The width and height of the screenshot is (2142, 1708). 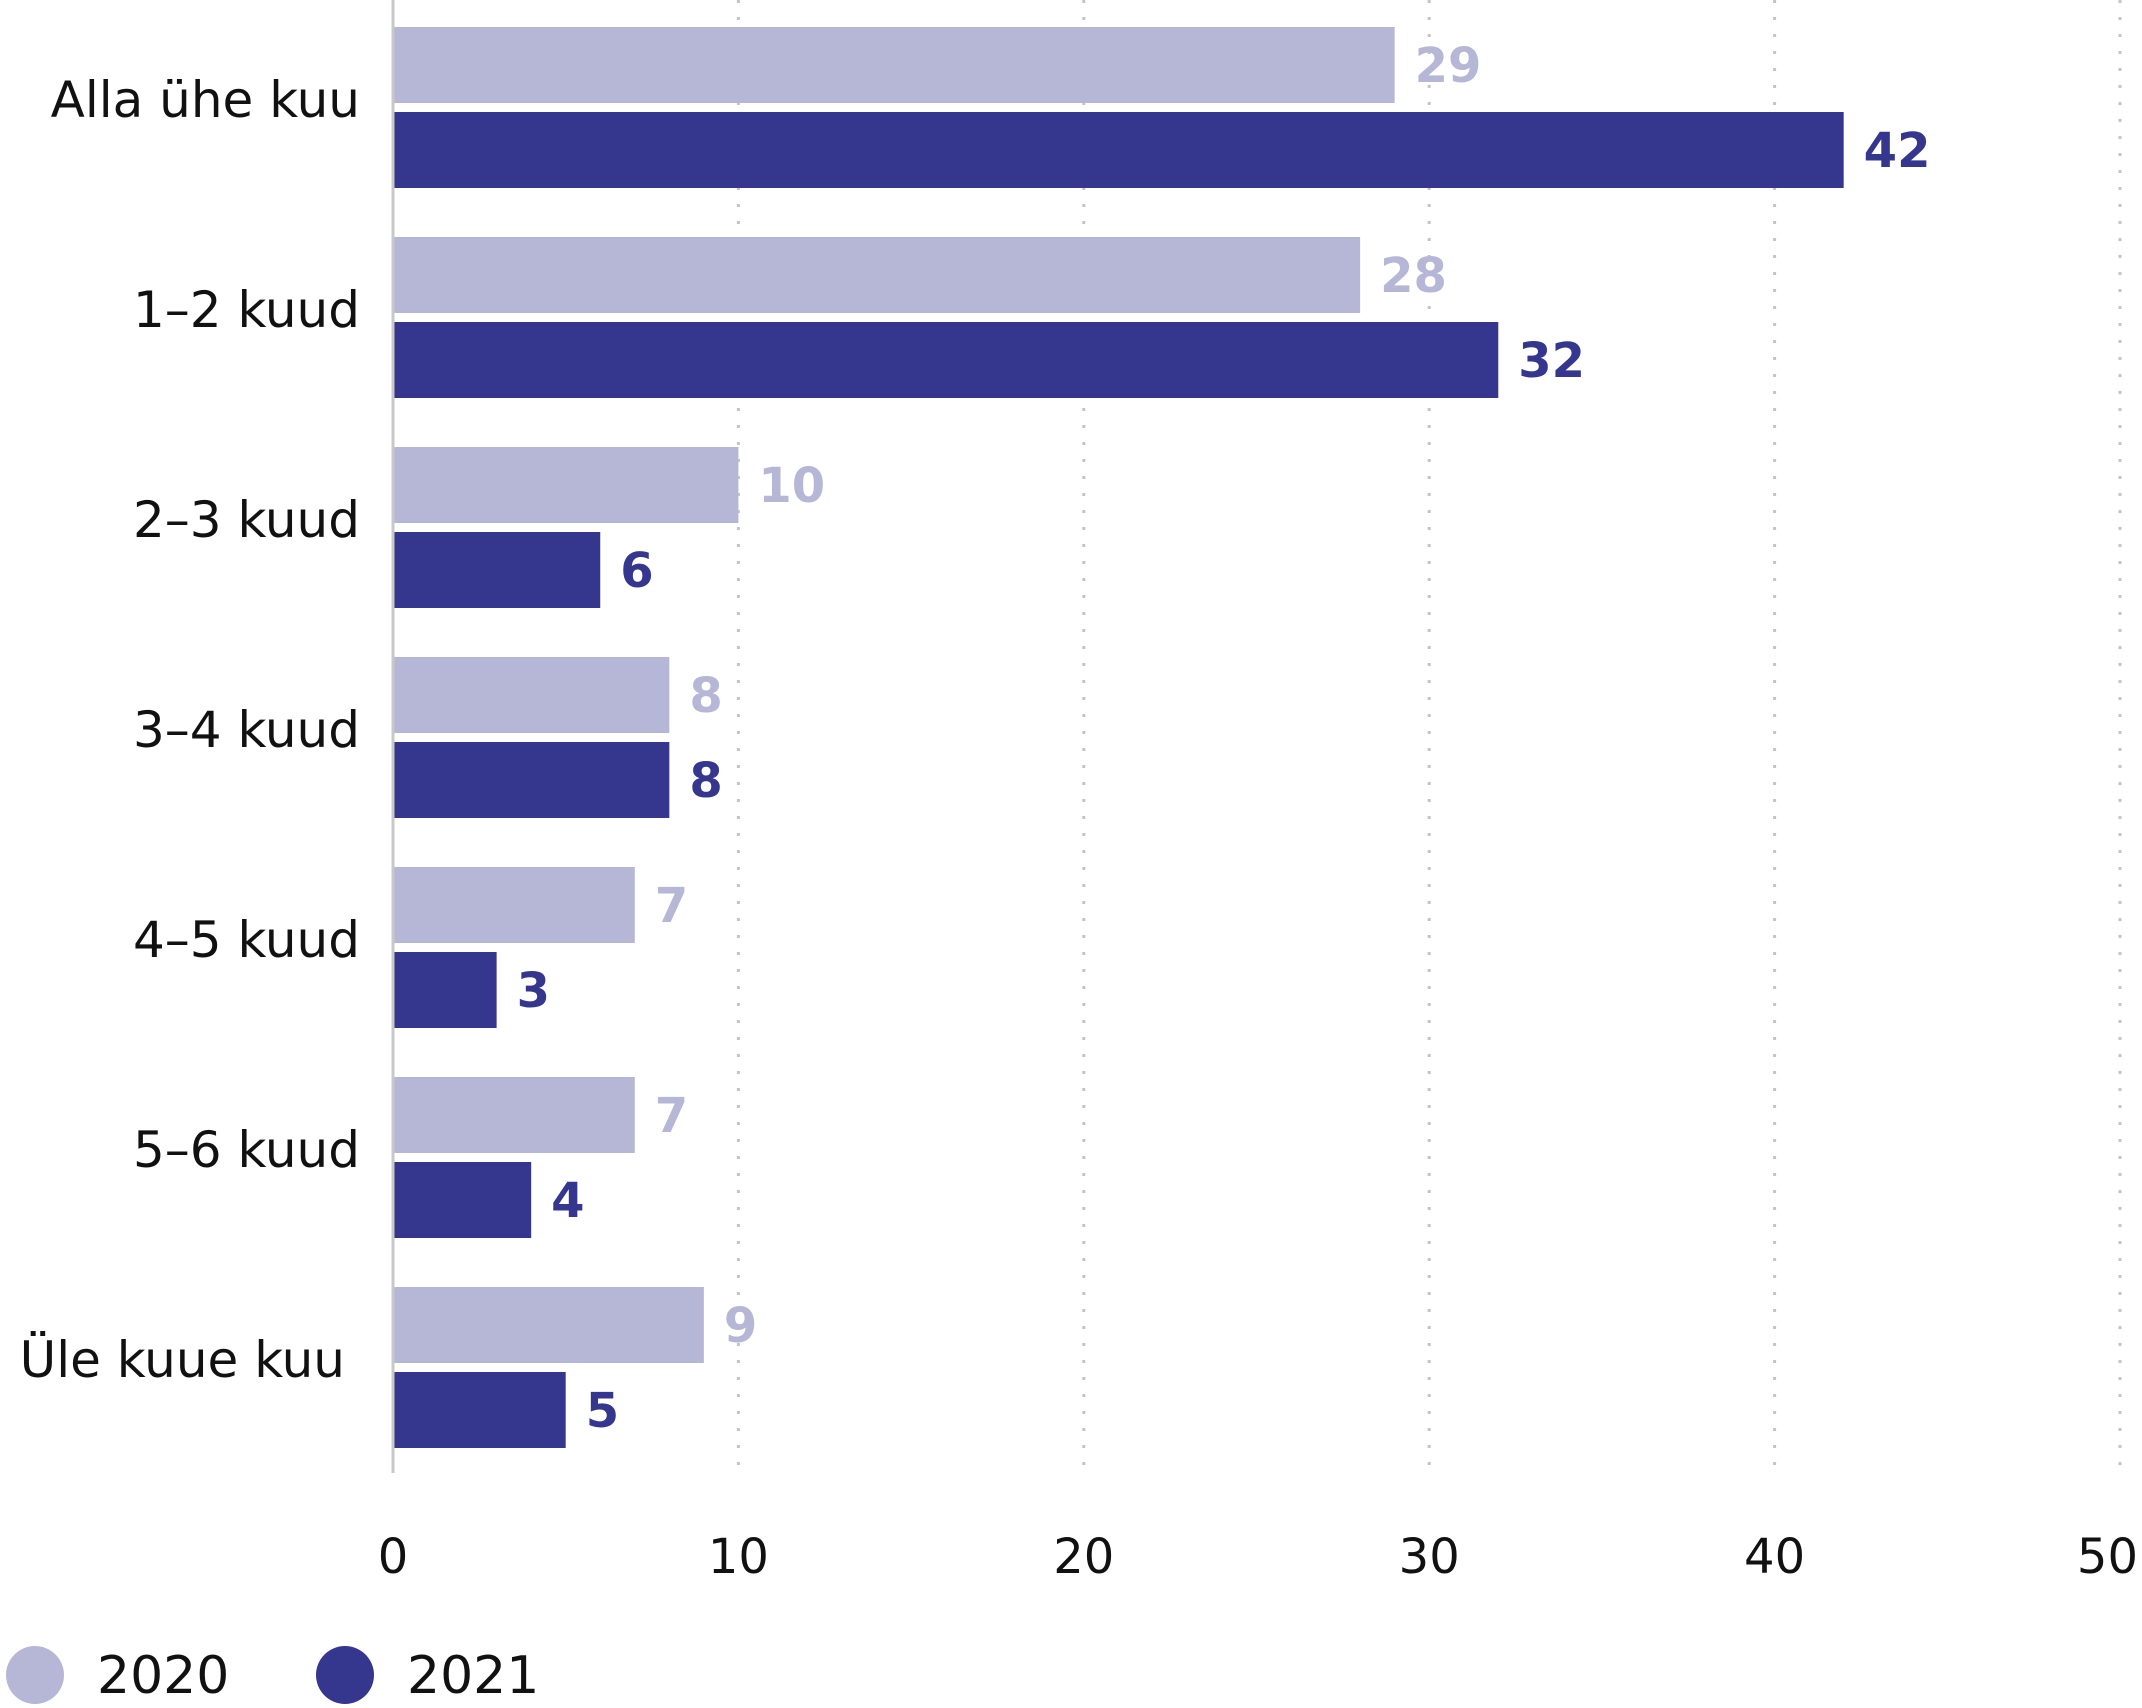 What do you see at coordinates (705, 696) in the screenshot?
I see `data-label-2020: 8` at bounding box center [705, 696].